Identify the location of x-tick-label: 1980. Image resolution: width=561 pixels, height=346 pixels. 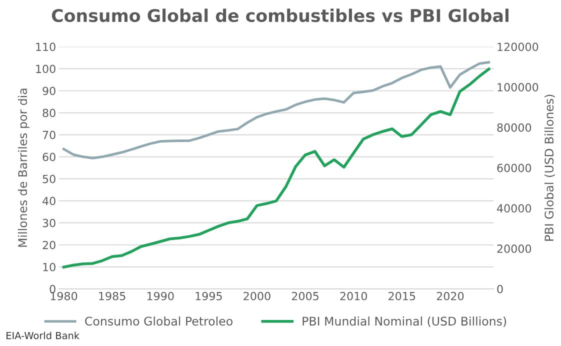
(64, 296).